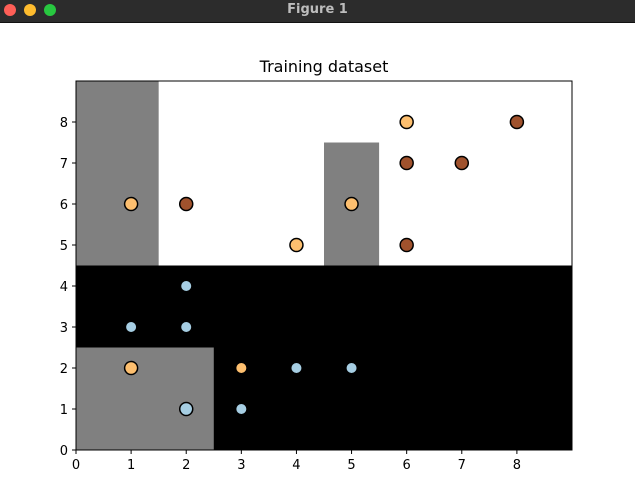 This screenshot has height=504, width=635. I want to click on x-tick-label: 6, so click(407, 465).